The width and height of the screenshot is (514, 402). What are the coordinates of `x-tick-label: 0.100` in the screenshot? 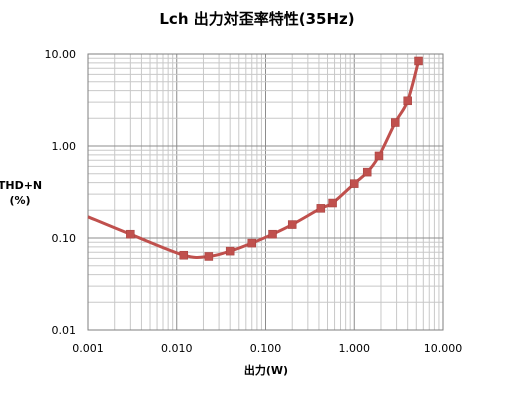 It's located at (266, 348).